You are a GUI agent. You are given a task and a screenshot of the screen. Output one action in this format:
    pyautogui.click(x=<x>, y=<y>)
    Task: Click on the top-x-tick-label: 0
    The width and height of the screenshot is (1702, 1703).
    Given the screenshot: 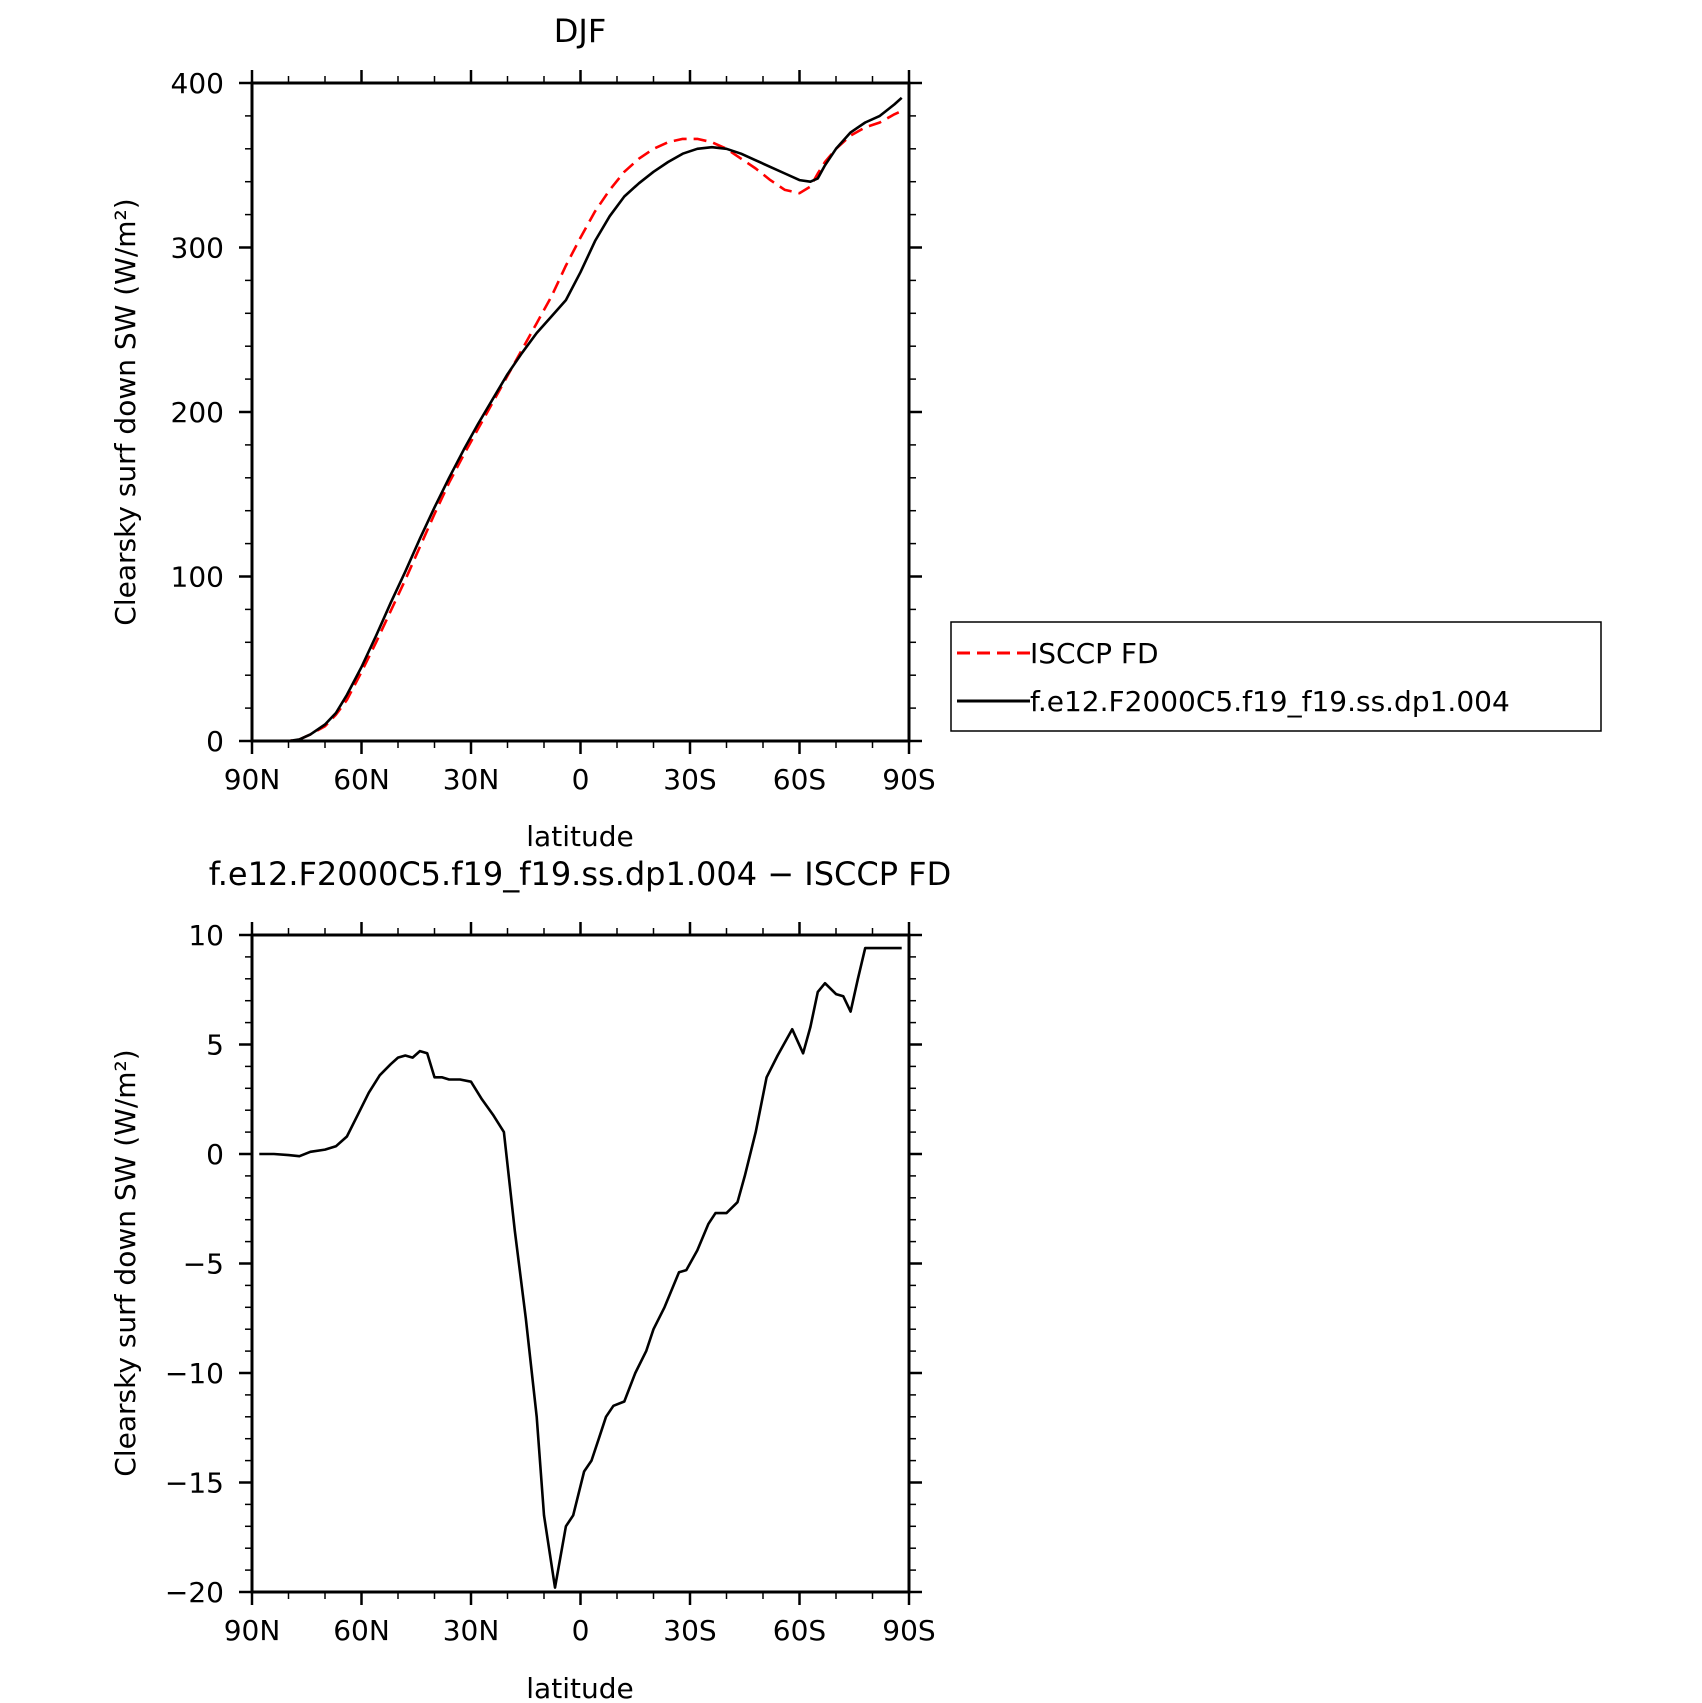 What is the action you would take?
    pyautogui.click(x=581, y=779)
    